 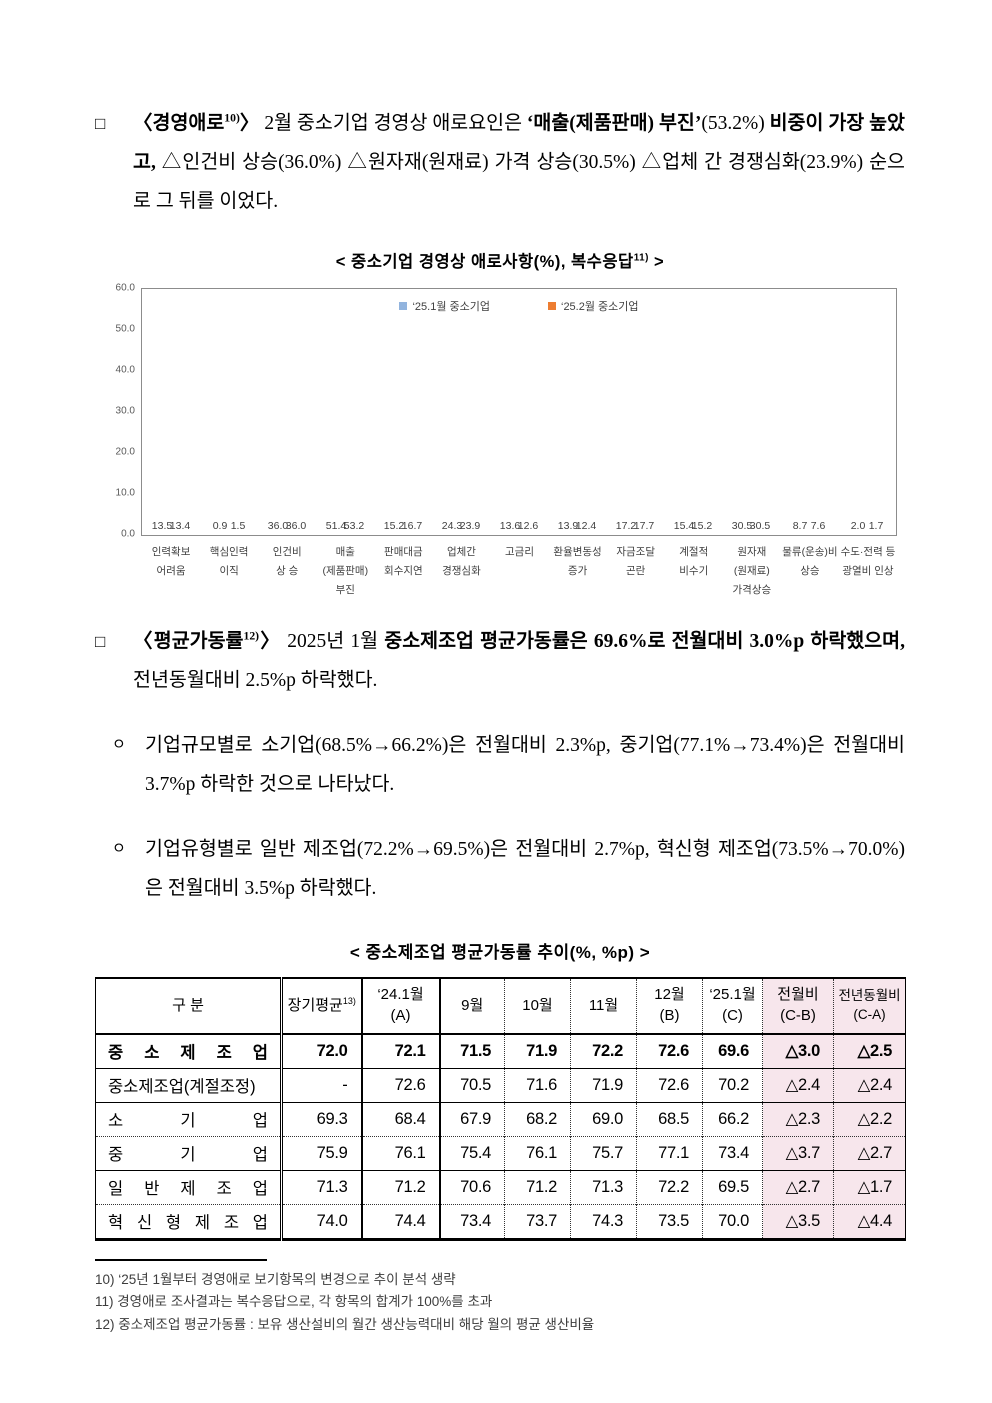 I want to click on x-axis-category-label: 업체간 경쟁심화, so click(x=461, y=561).